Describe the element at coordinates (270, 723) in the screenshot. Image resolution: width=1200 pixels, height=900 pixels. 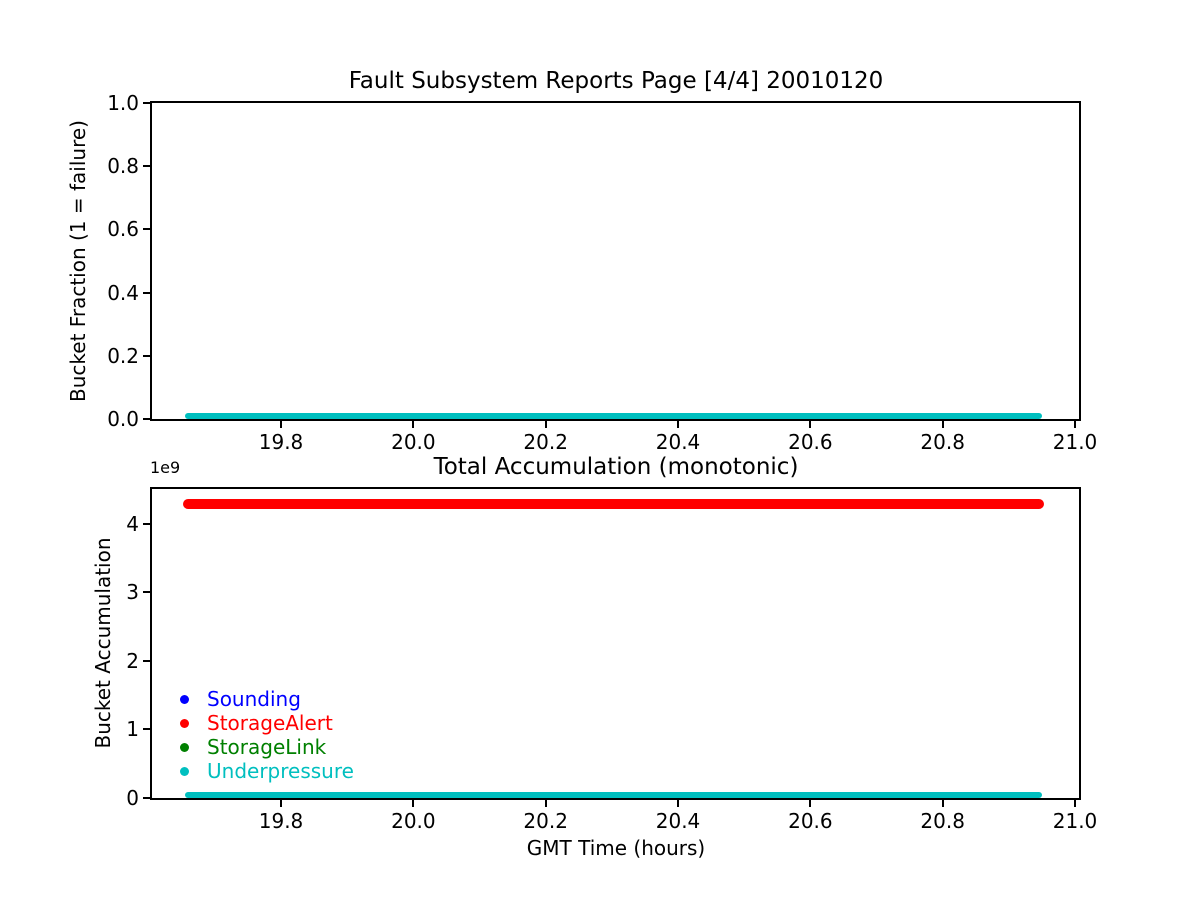
I see `legend-label: StorageAlert` at that location.